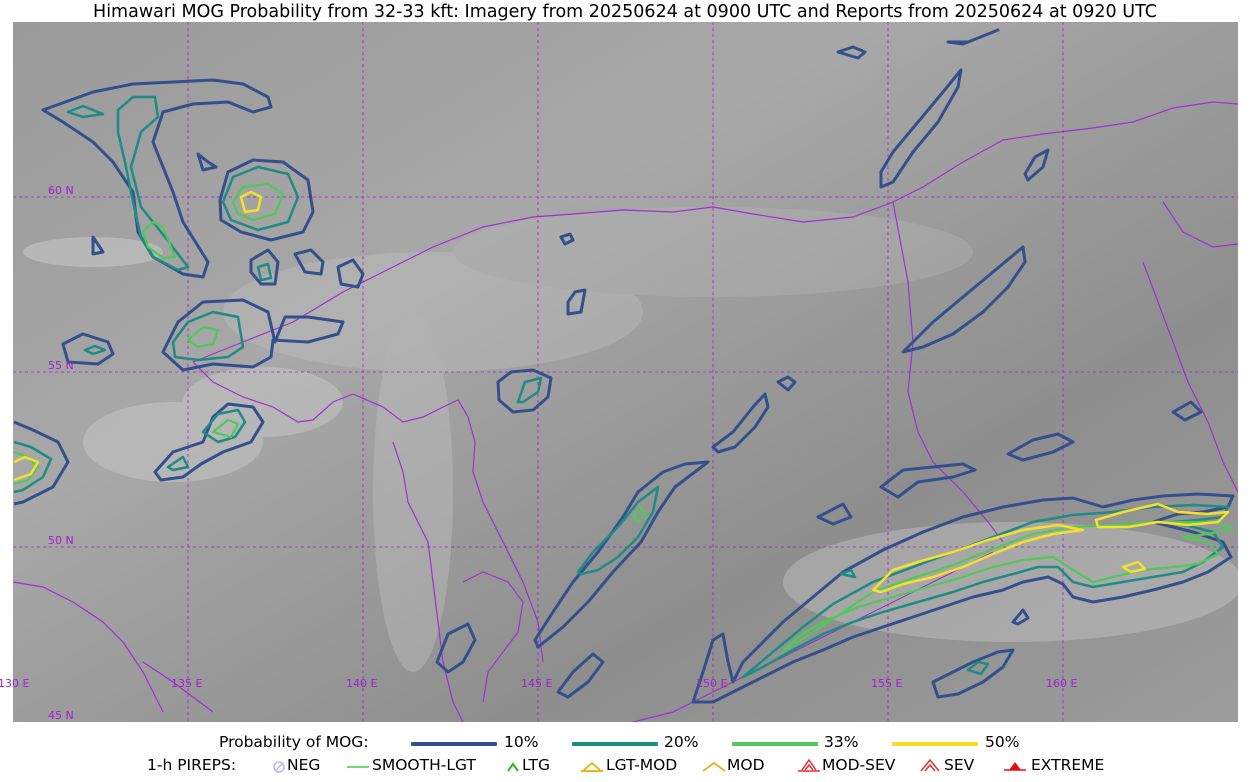 The image size is (1250, 782). I want to click on lat-label-60: 60 N, so click(61, 190).